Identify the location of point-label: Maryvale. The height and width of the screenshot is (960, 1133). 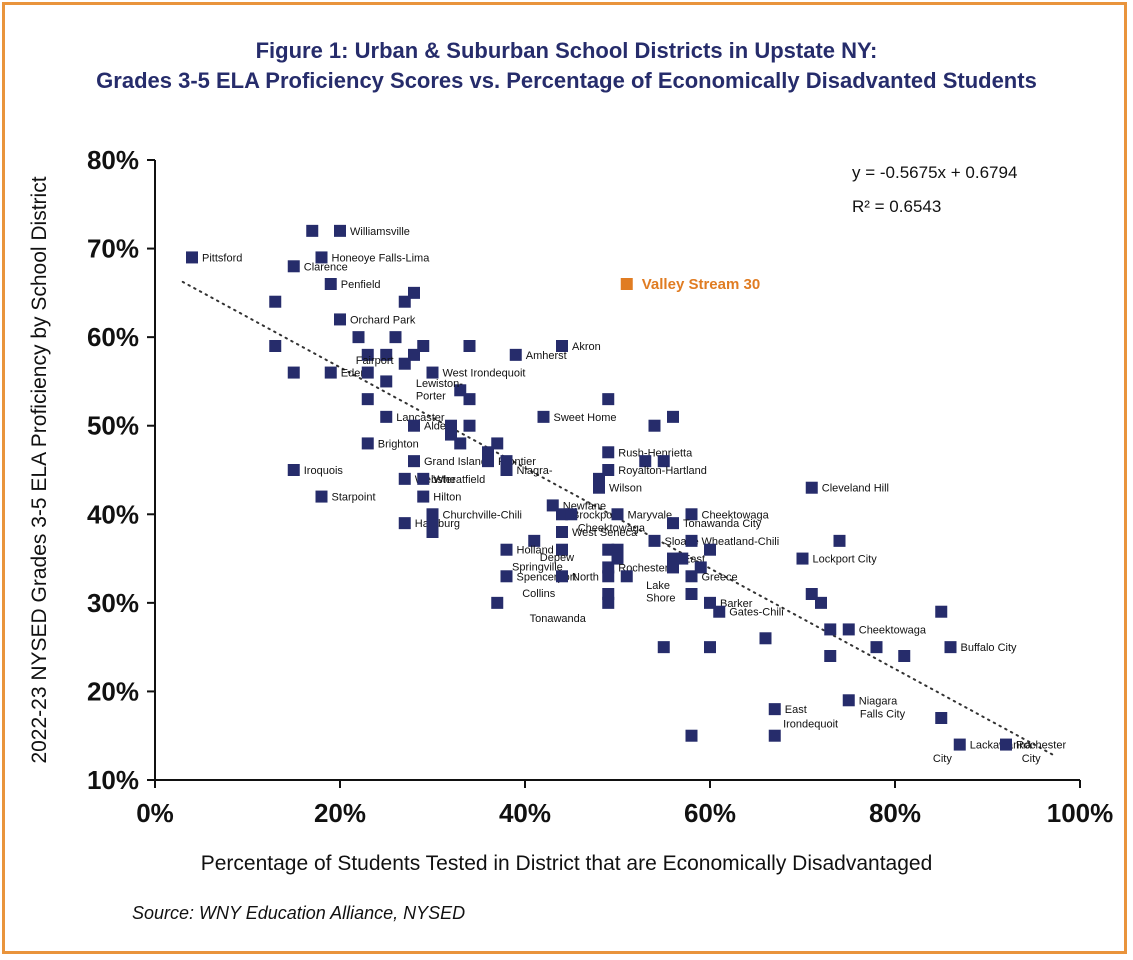
(650, 515).